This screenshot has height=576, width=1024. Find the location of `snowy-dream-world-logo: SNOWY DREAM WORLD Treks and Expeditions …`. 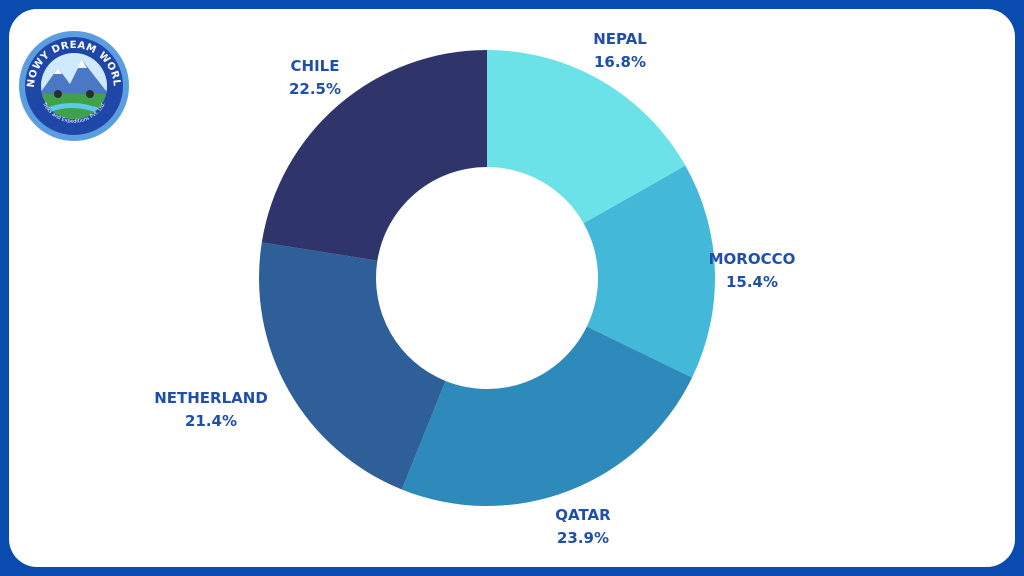

snowy-dream-world-logo: SNOWY DREAM WORLD Treks and Expeditions … is located at coordinates (72, 82).